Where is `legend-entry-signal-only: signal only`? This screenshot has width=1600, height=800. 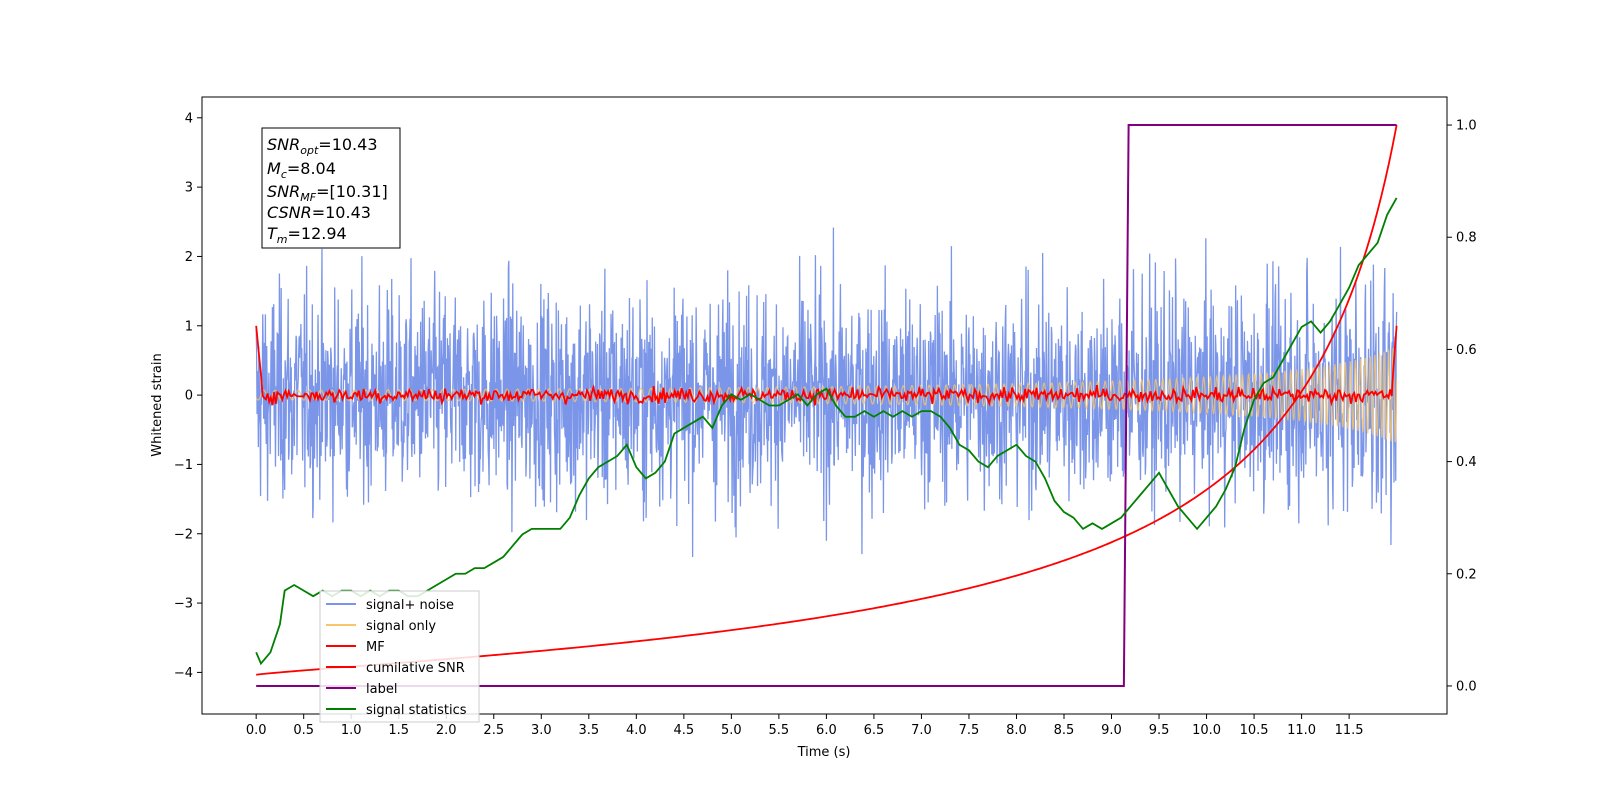
legend-entry-signal-only: signal only is located at coordinates (381, 626).